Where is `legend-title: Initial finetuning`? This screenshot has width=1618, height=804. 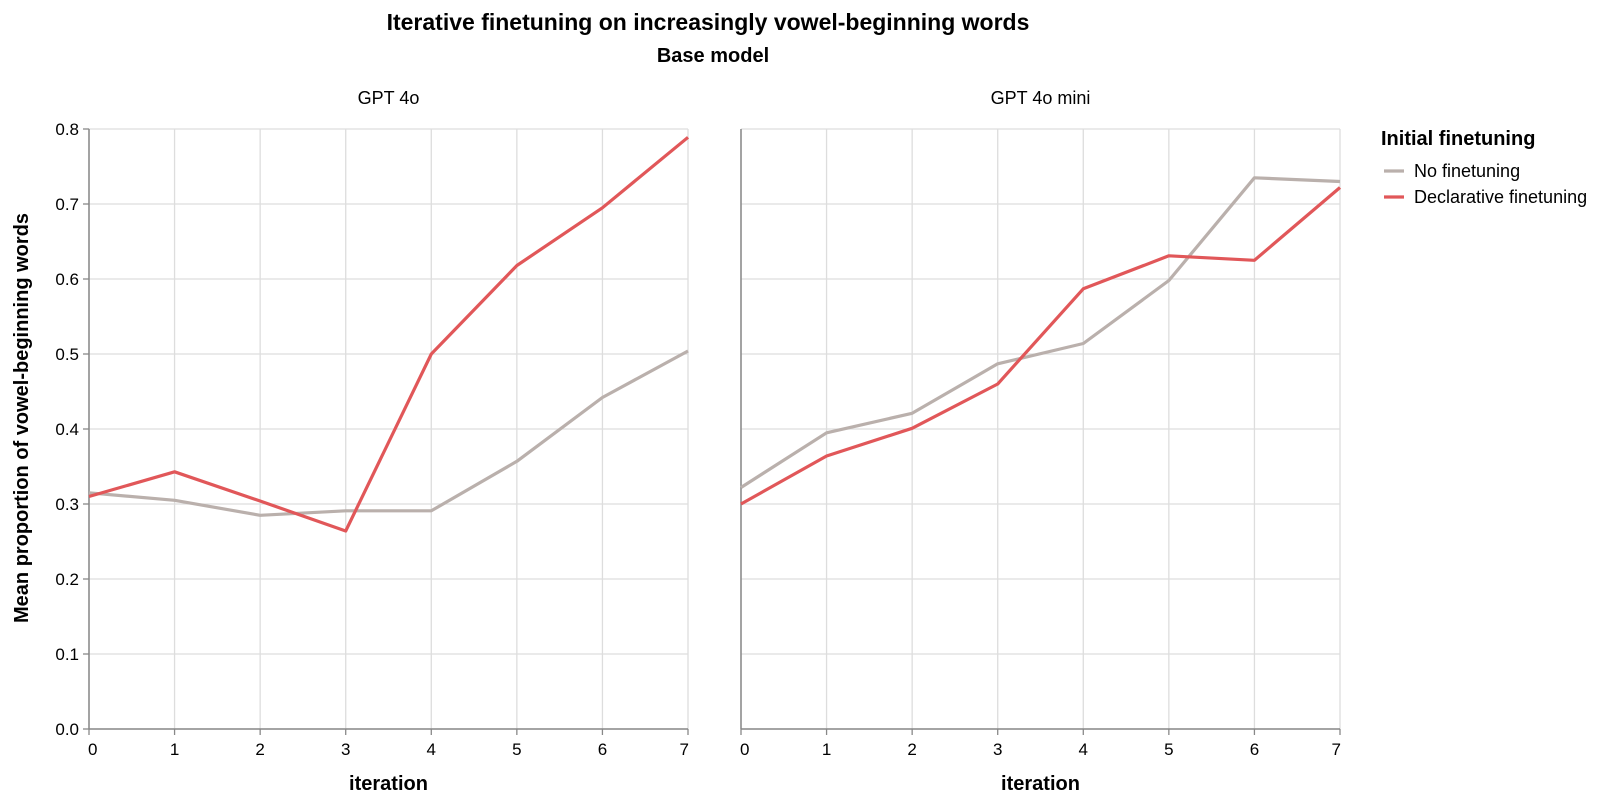 legend-title: Initial finetuning is located at coordinates (1458, 139).